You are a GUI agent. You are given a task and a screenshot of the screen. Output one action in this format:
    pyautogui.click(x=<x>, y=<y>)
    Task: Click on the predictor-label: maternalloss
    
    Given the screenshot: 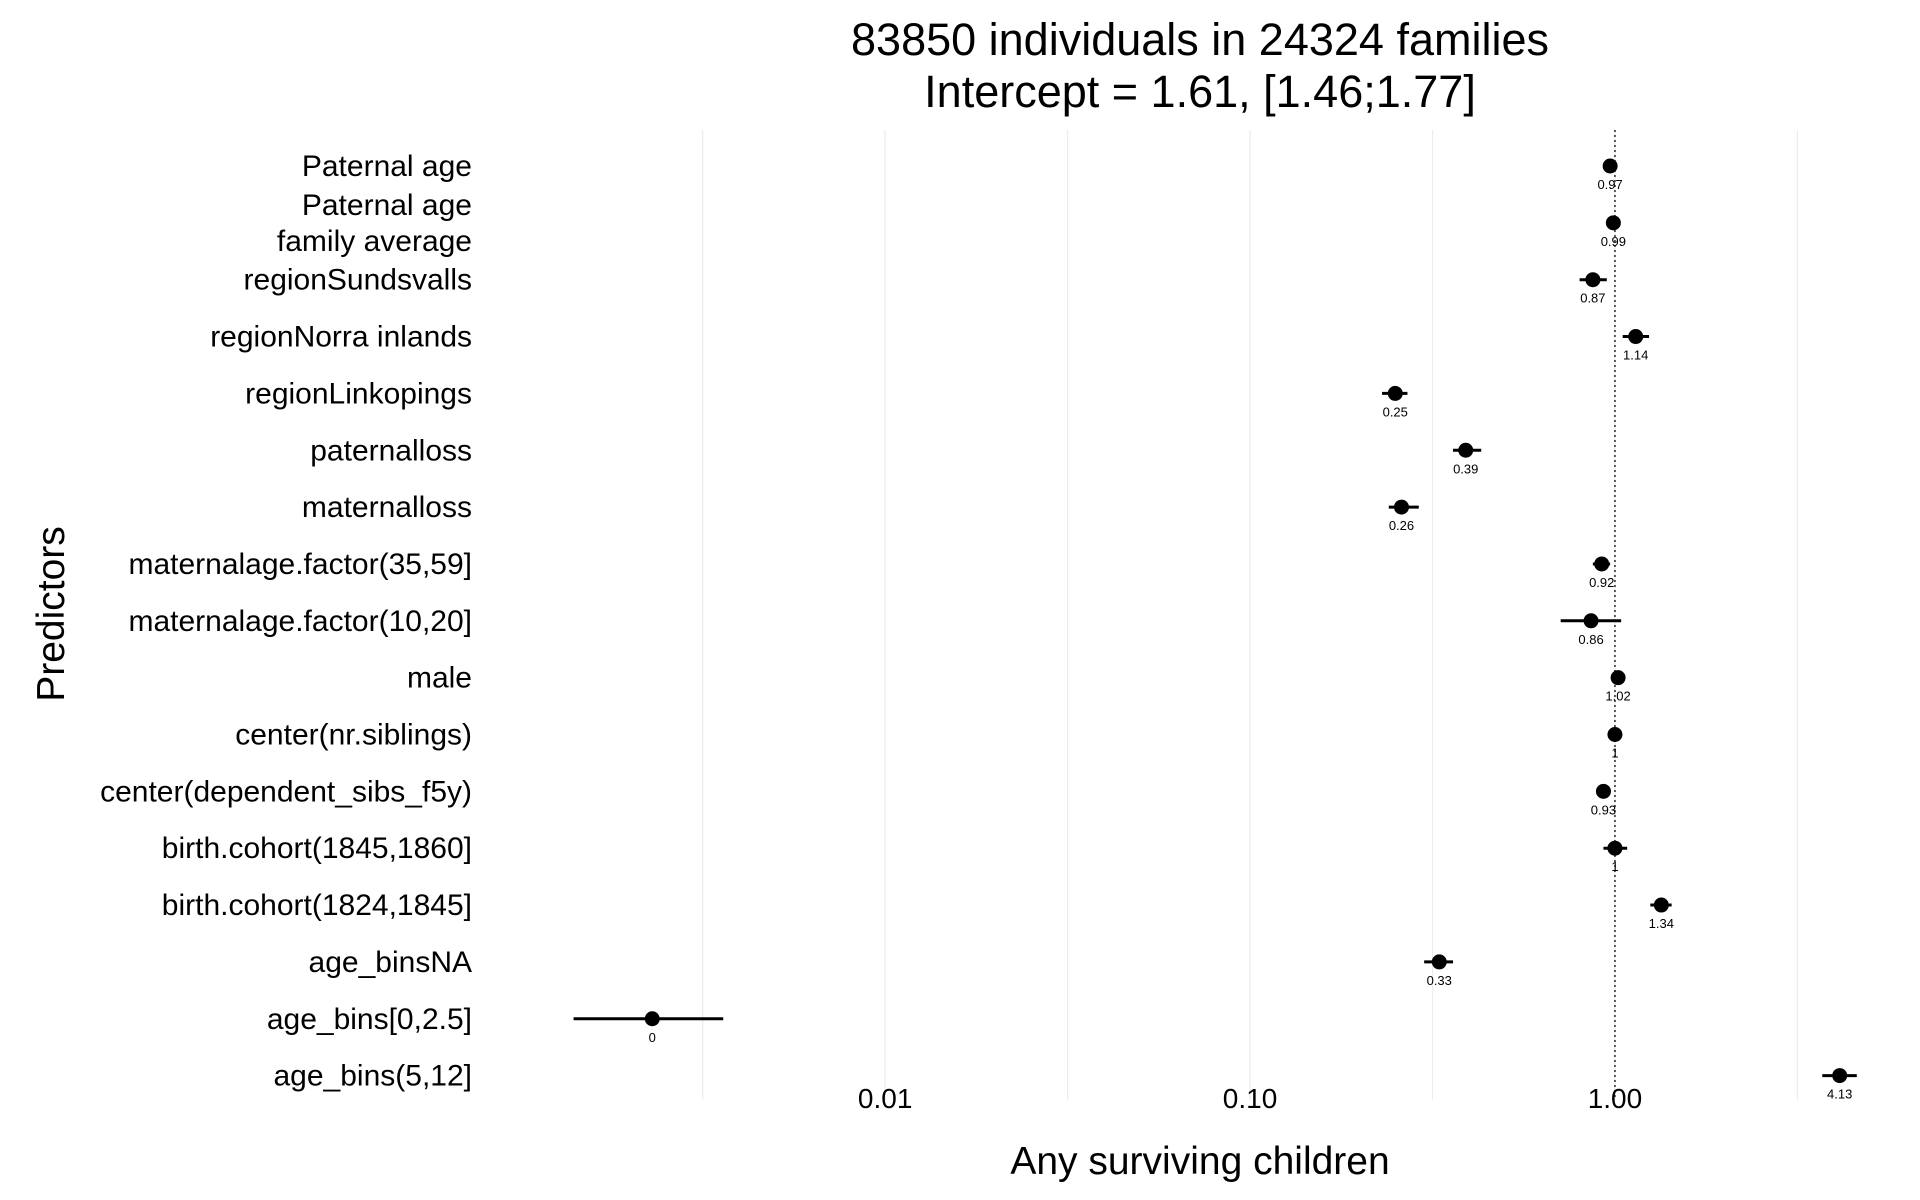 What is the action you would take?
    pyautogui.click(x=387, y=507)
    